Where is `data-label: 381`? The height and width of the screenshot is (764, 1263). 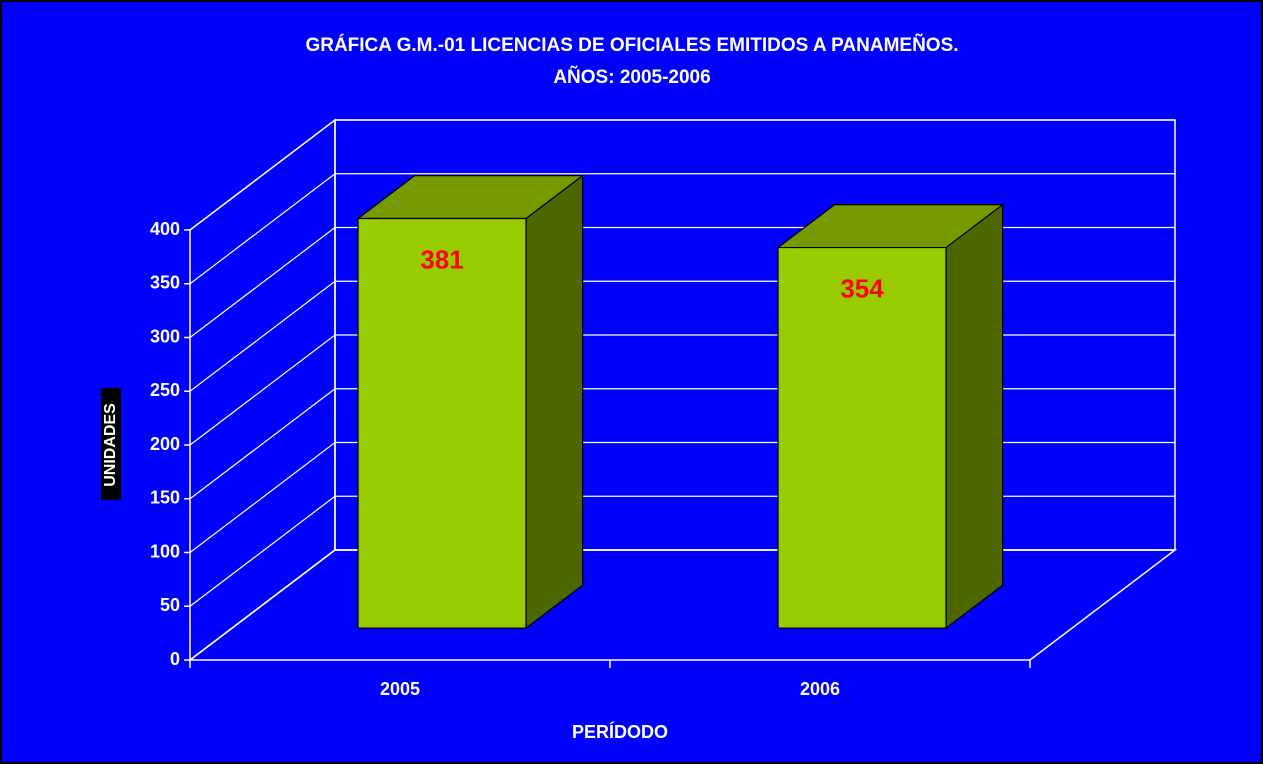
data-label: 381 is located at coordinates (441, 259).